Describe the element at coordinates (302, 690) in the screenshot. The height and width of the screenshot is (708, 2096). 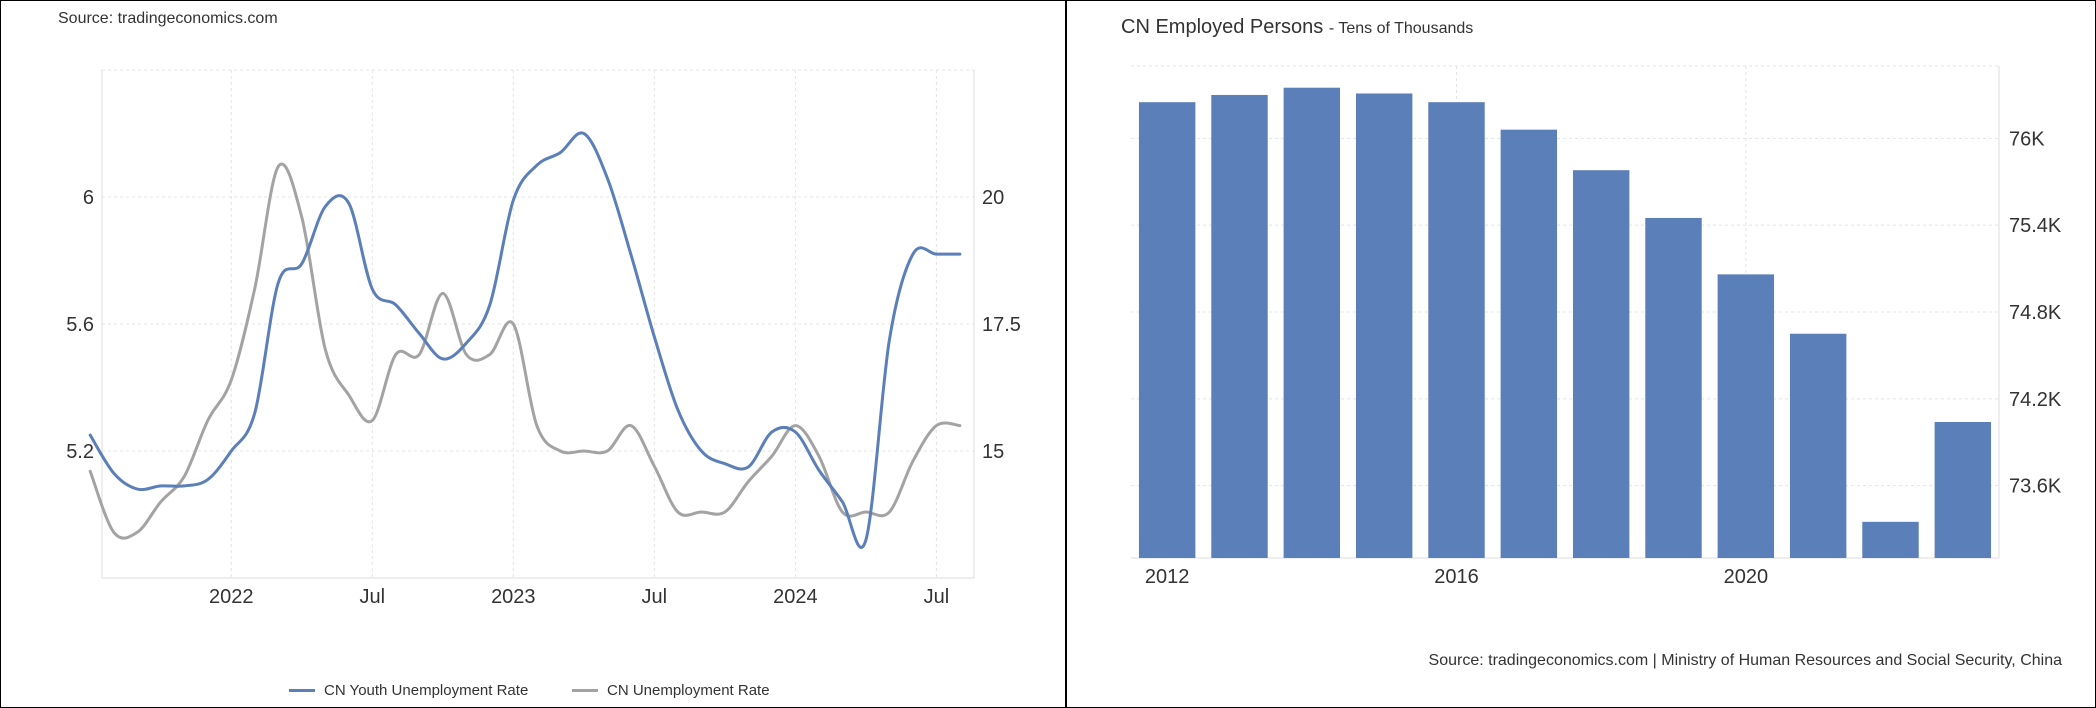
I see `legend-swatch-youth` at that location.